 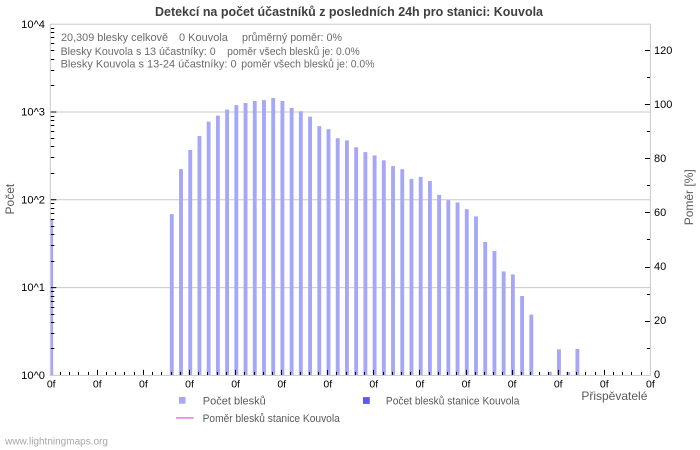 I want to click on svg-text: Poměr [%], so click(x=689, y=197).